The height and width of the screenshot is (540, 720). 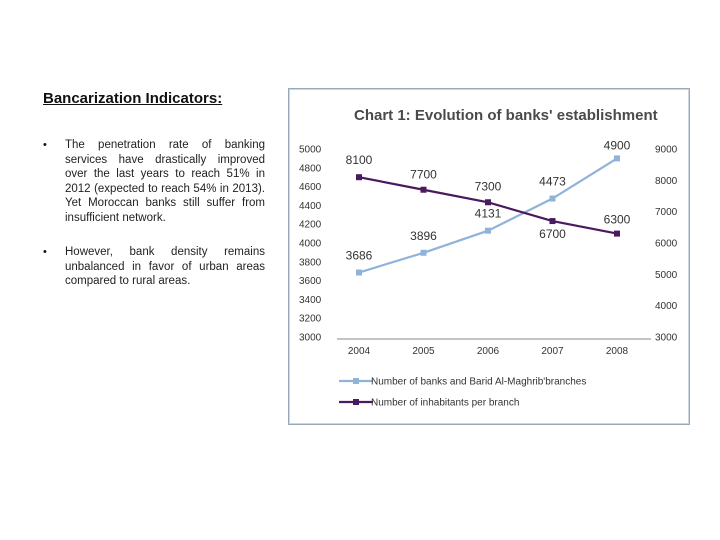 What do you see at coordinates (666, 338) in the screenshot?
I see `right-axis-tick-label: 3000` at bounding box center [666, 338].